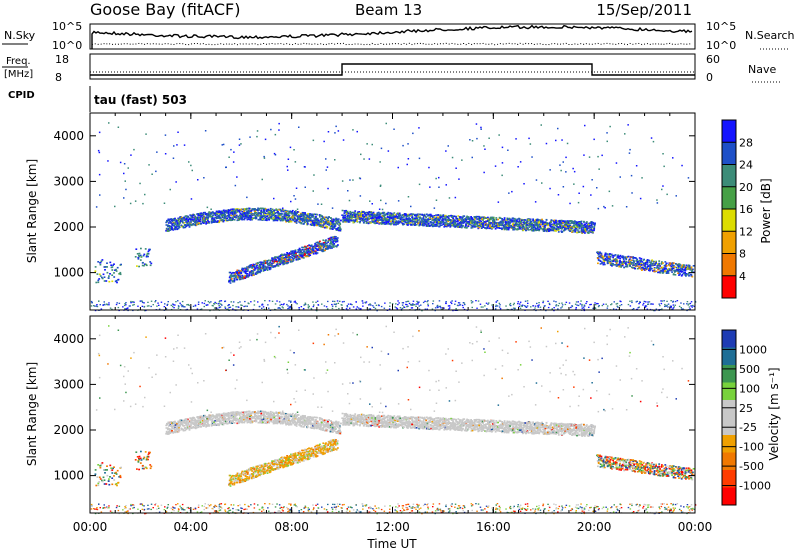 This screenshot has width=800, height=558. What do you see at coordinates (392, 69) in the screenshot?
I see `freq-trace` at bounding box center [392, 69].